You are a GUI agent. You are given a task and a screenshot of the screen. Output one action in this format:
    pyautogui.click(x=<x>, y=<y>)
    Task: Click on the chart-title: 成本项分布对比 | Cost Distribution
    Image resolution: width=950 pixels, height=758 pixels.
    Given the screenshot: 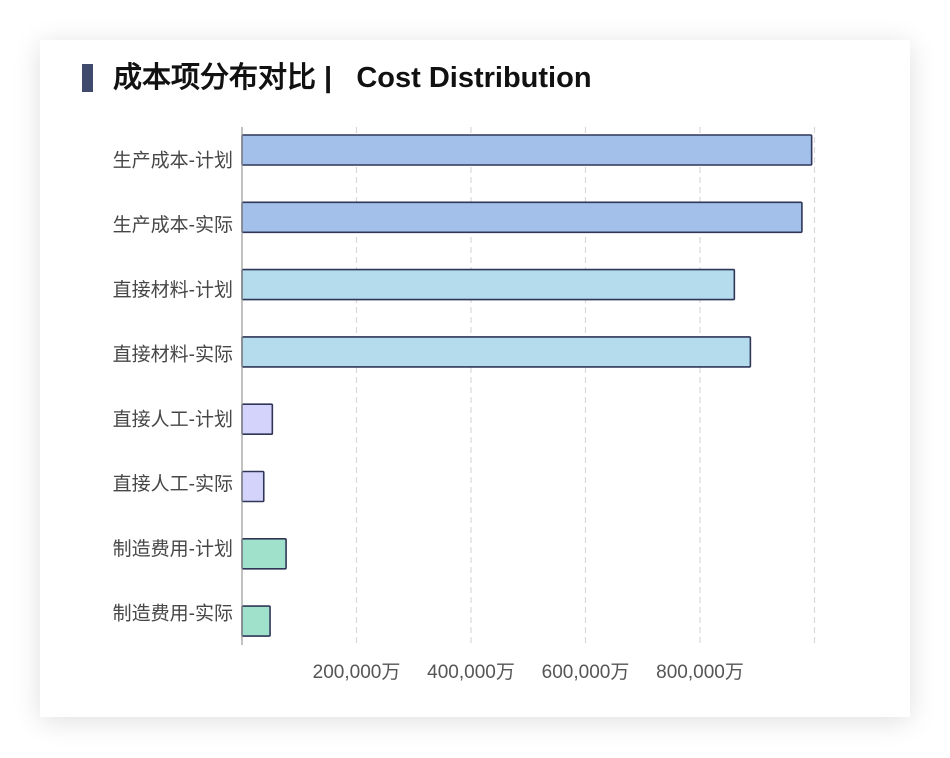 What is the action you would take?
    pyautogui.click(x=337, y=78)
    